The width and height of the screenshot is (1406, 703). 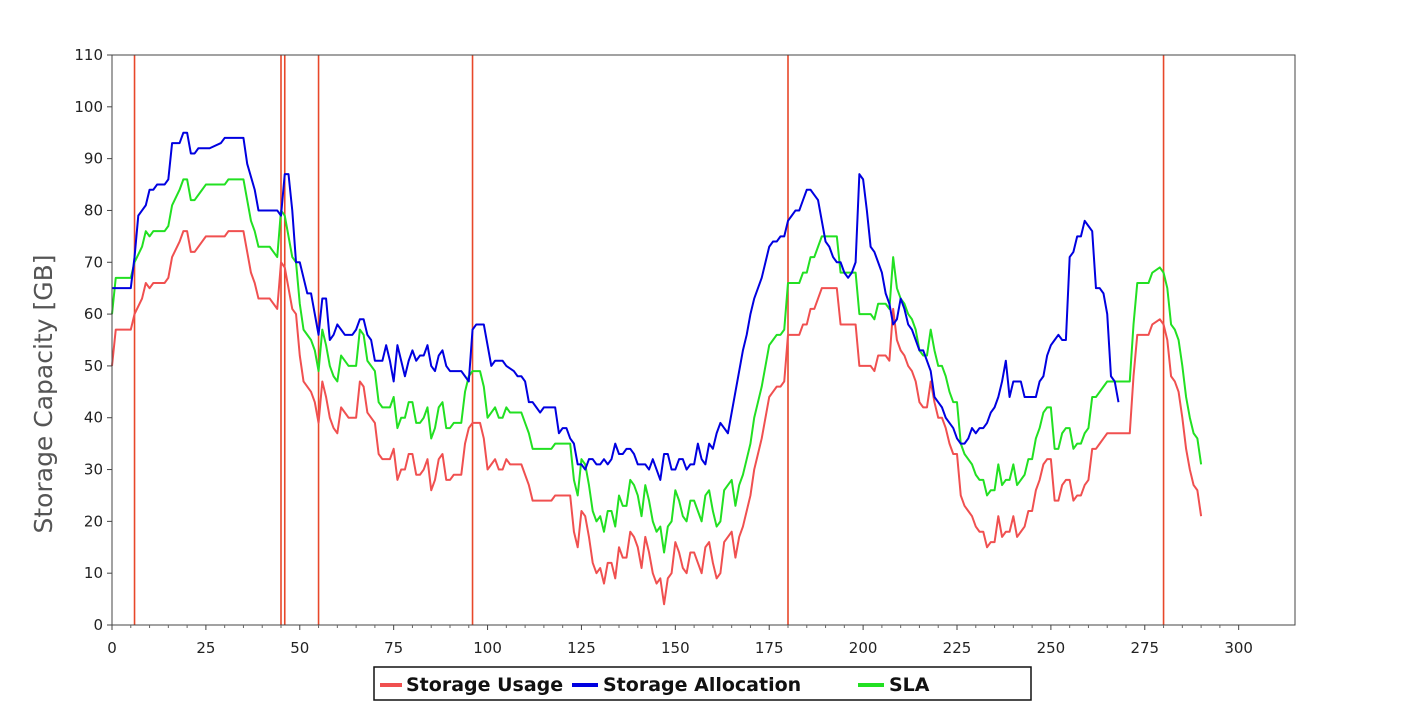 What do you see at coordinates (769, 648) in the screenshot?
I see `x-tick-label: 175` at bounding box center [769, 648].